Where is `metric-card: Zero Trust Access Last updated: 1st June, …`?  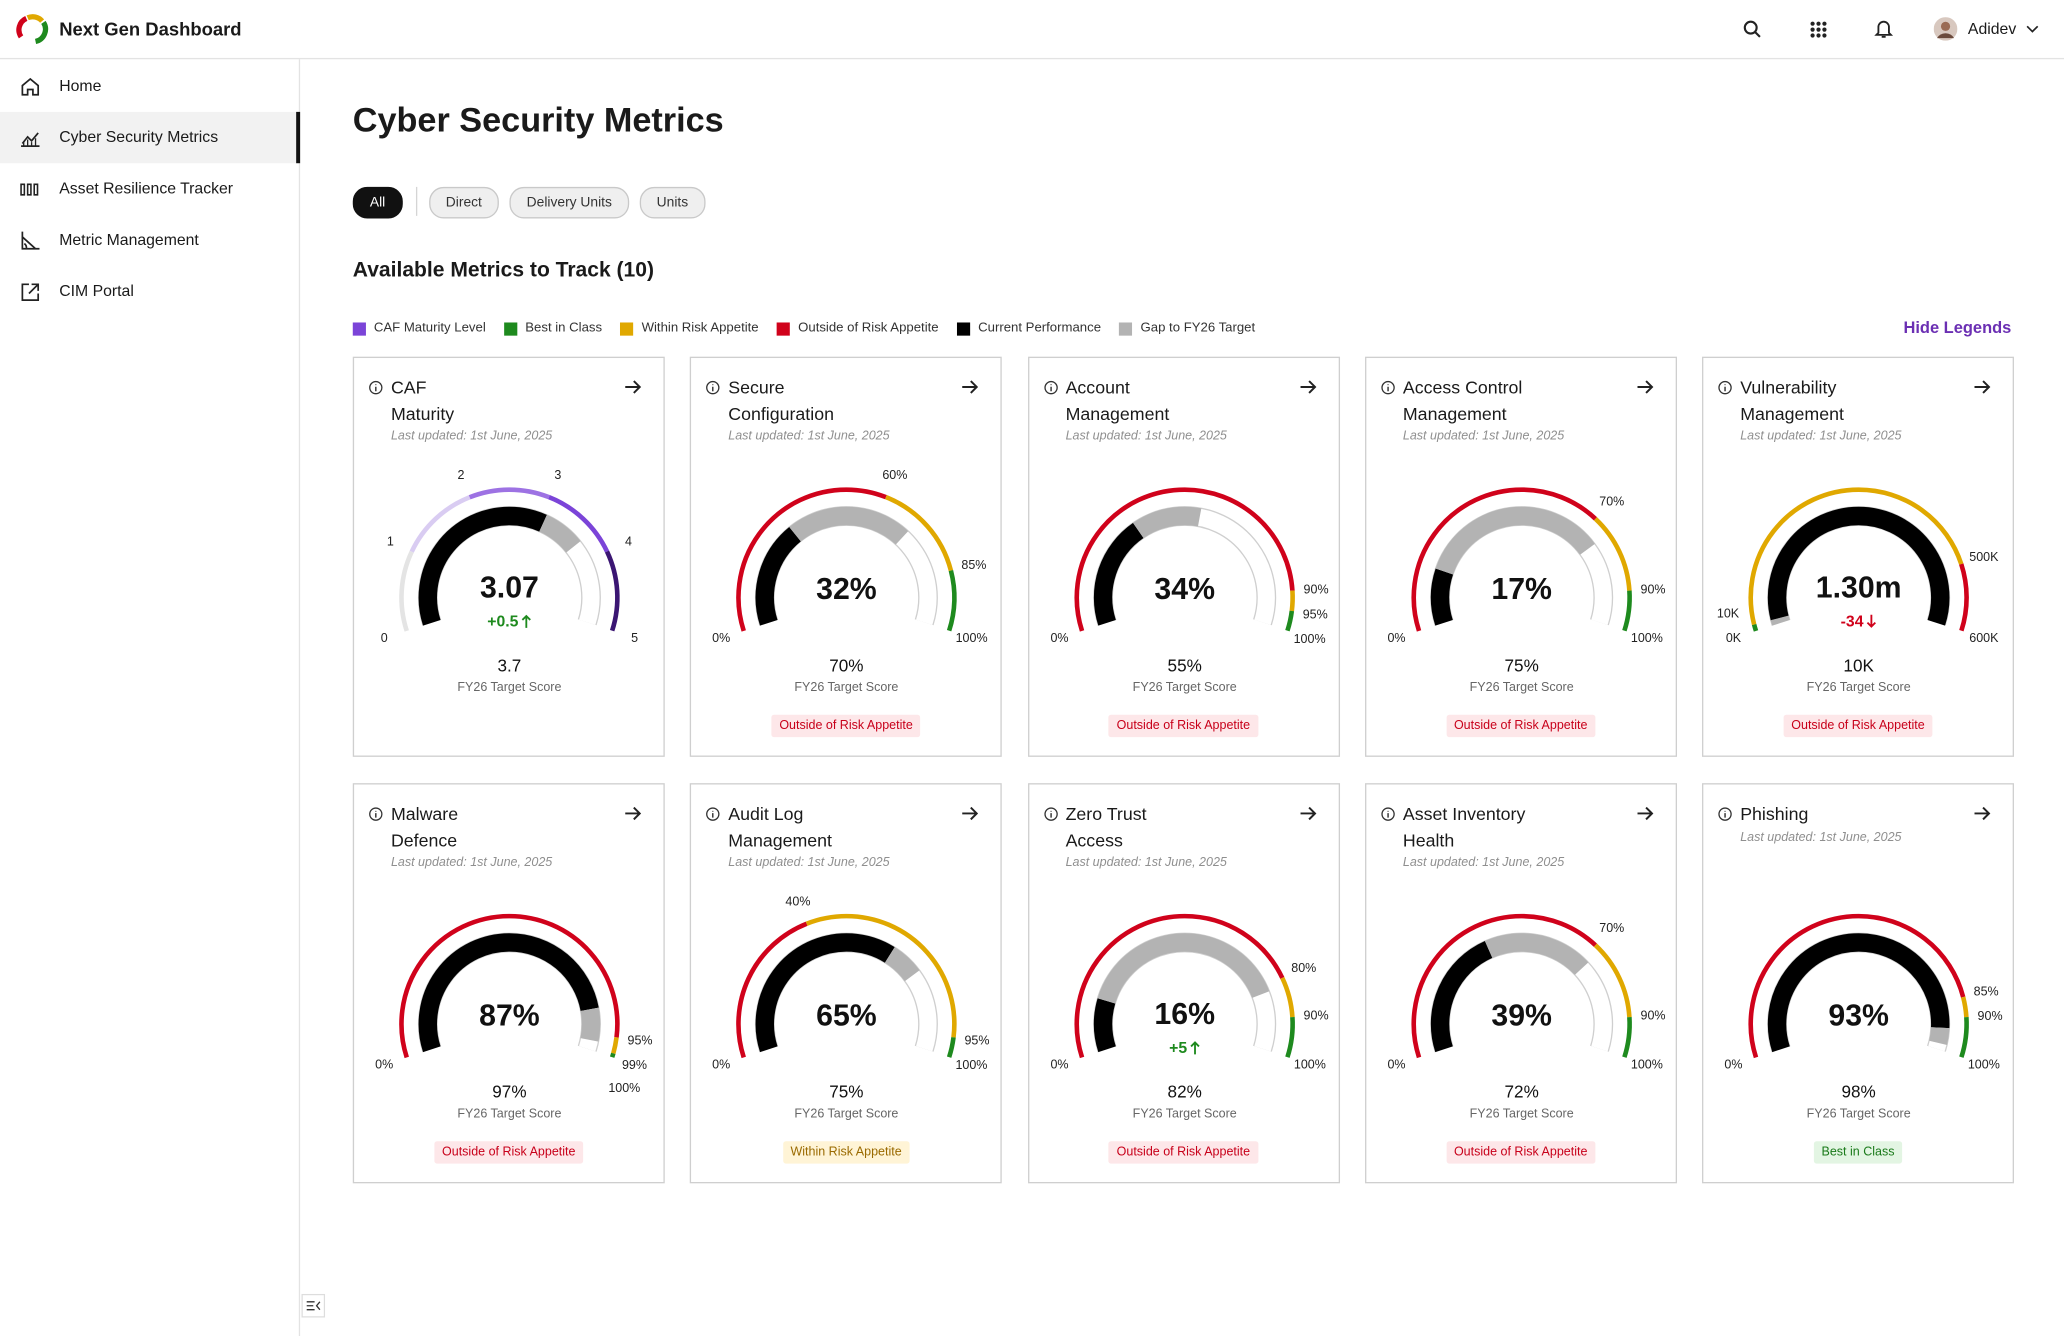
metric-card: Zero Trust Access Last updated: 1st June, … is located at coordinates (1183, 983).